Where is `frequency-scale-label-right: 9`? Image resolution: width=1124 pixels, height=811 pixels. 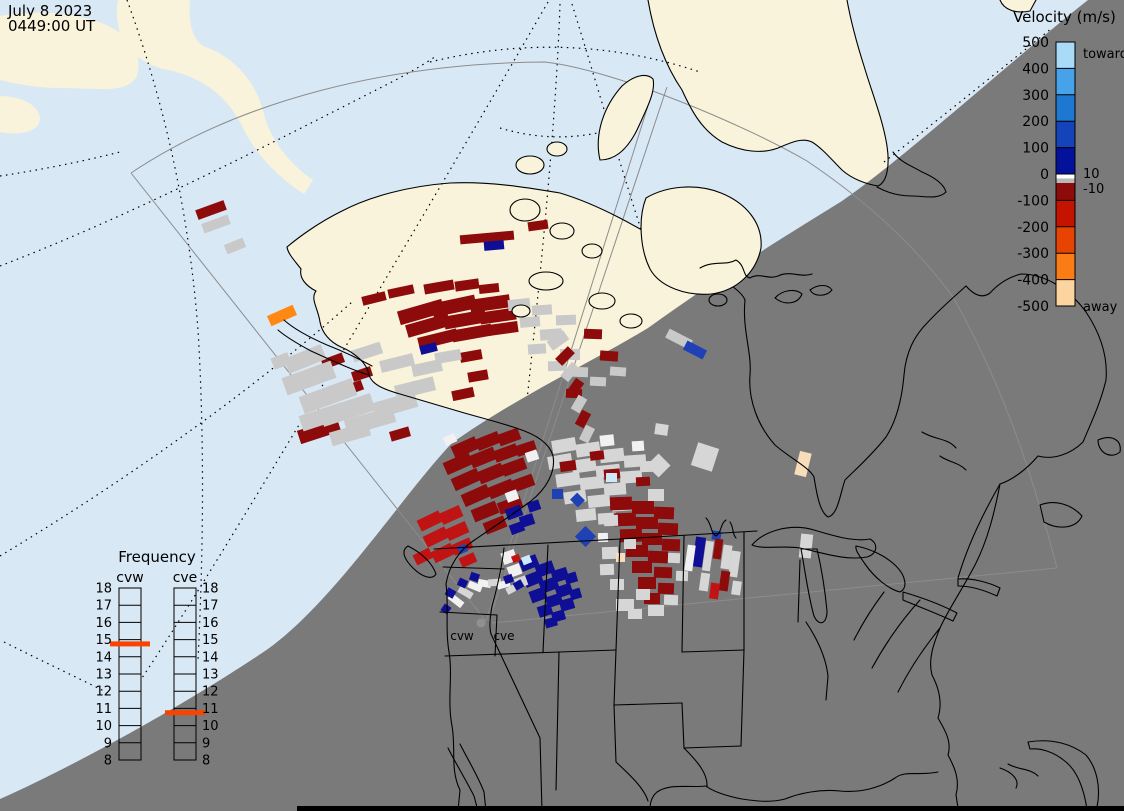
frequency-scale-label-right: 9 is located at coordinates (206, 743).